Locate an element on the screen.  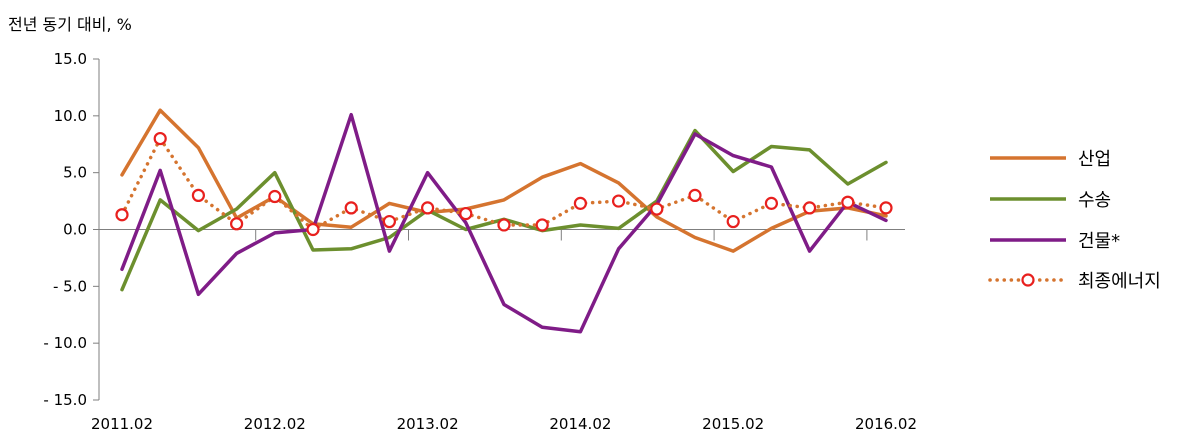
legend-label: 산업 is located at coordinates (1094, 159).